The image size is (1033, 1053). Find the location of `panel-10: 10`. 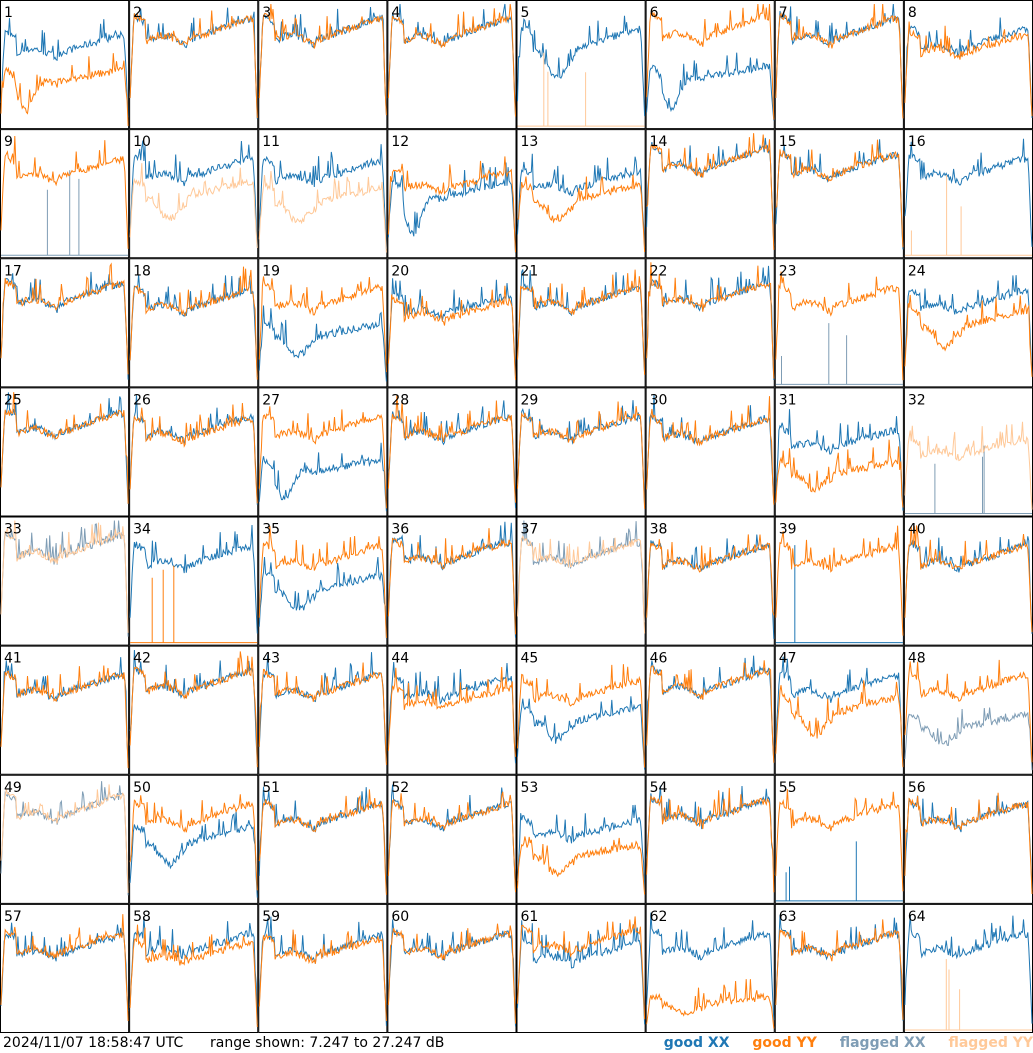

panel-10: 10 is located at coordinates (194, 194).